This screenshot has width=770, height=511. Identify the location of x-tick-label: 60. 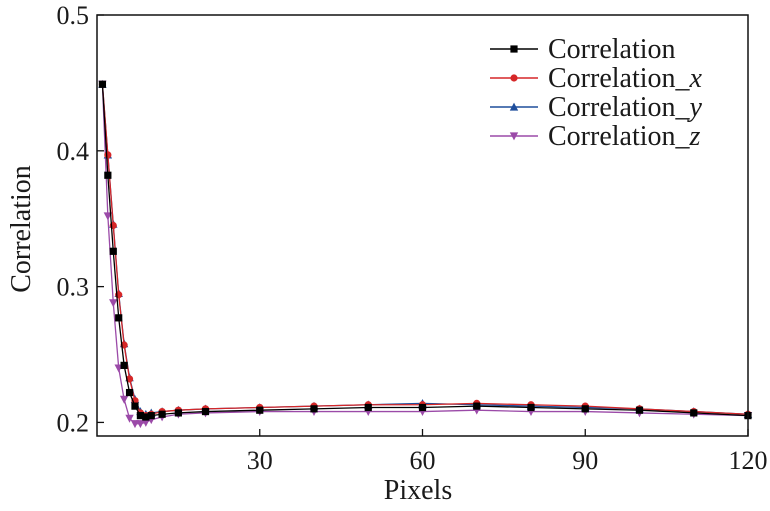
(423, 460).